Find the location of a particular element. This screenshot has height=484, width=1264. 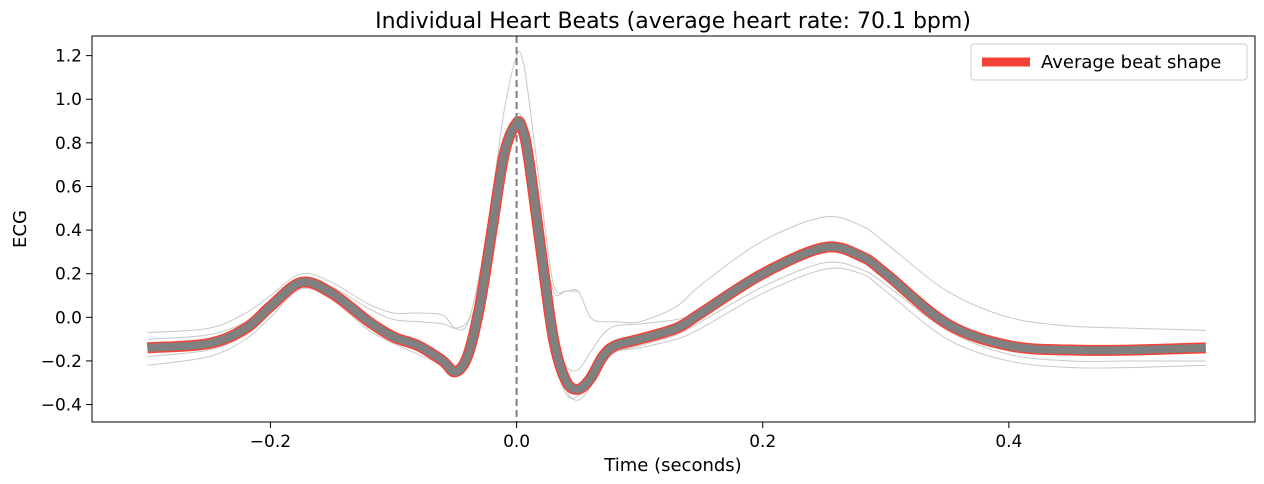

y-tick-label: 0.4 is located at coordinates (68, 231).